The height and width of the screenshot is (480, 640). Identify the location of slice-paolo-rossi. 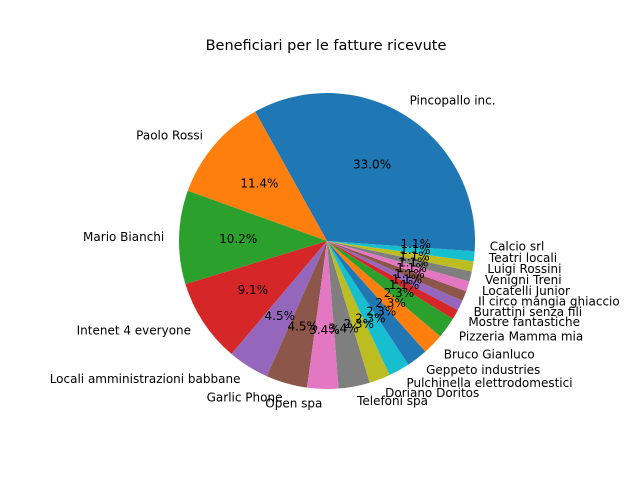
(257, 176).